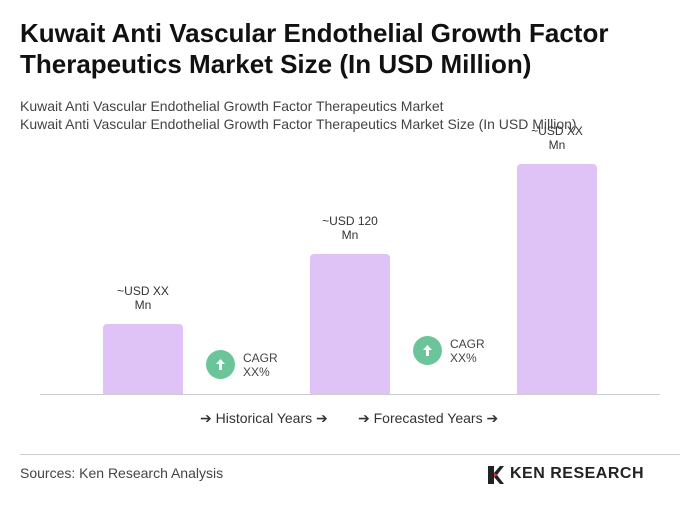 Image resolution: width=700 pixels, height=520 pixels. I want to click on logo-text: KEN RESEARCH, so click(577, 473).